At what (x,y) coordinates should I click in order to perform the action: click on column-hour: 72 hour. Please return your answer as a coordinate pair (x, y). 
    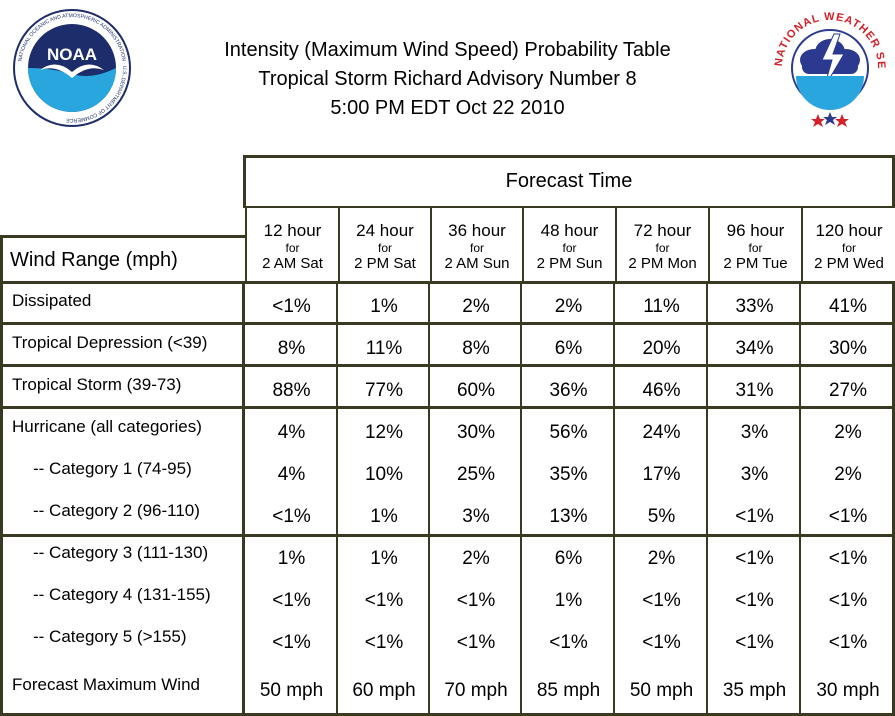
    Looking at the image, I should click on (662, 230).